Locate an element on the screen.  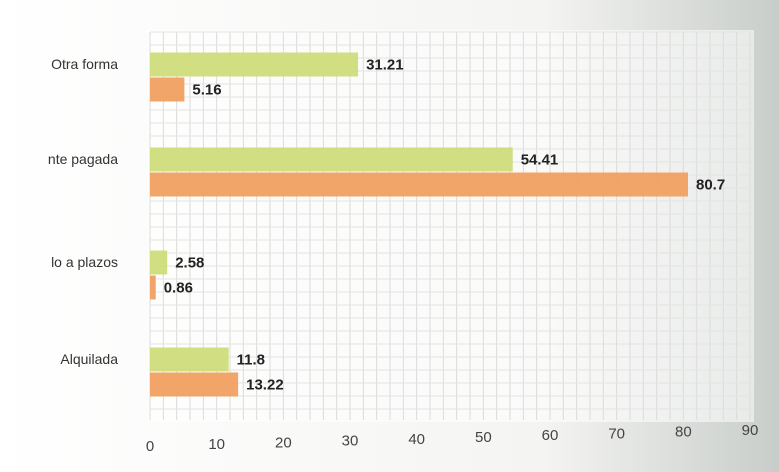
x-tick-label: 40 is located at coordinates (416, 439).